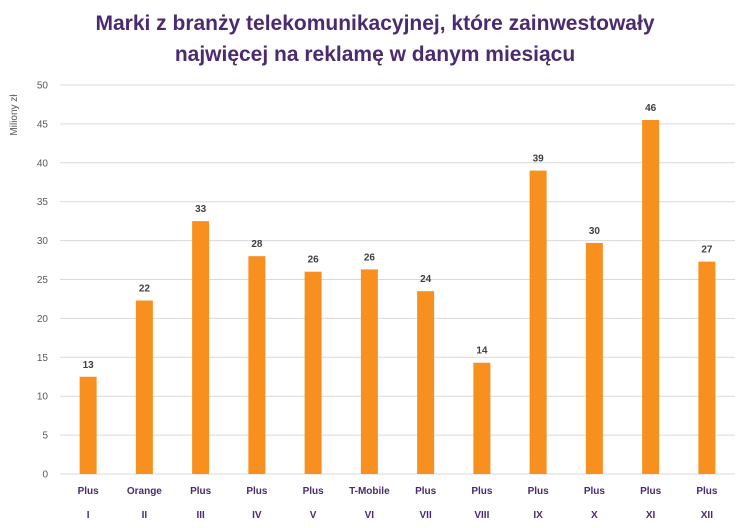  What do you see at coordinates (538, 322) in the screenshot?
I see `bar-IX` at bounding box center [538, 322].